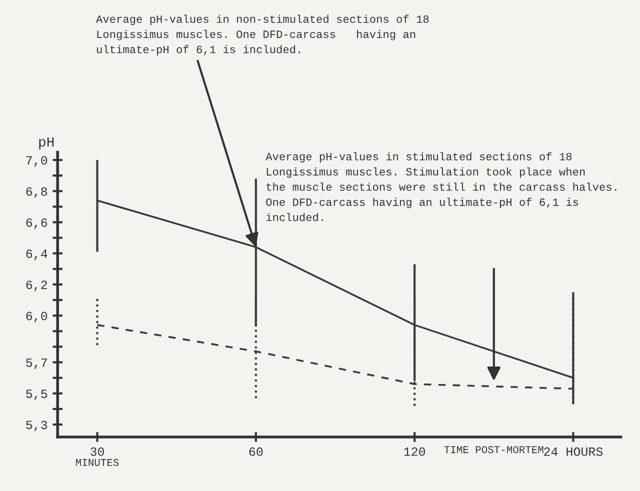 The width and height of the screenshot is (640, 491). I want to click on y-tick-label: 5,5, so click(37, 395).